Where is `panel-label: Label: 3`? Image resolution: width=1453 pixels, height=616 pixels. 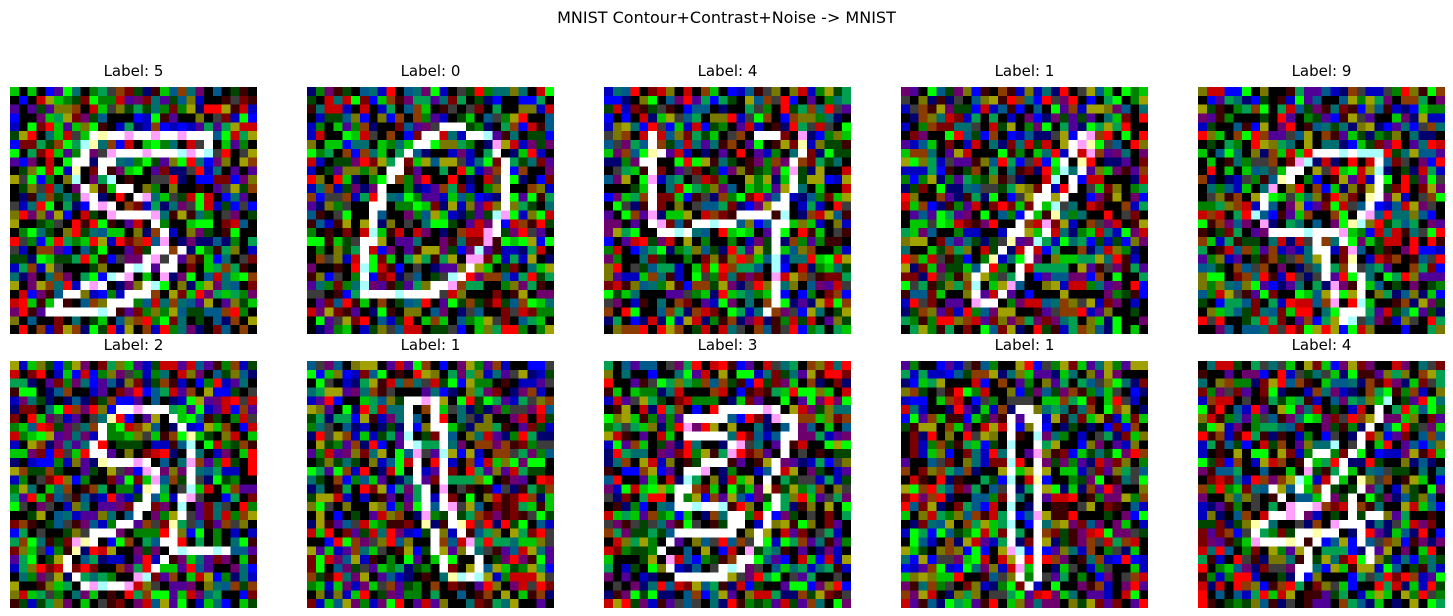
panel-label: Label: 3 is located at coordinates (727, 345).